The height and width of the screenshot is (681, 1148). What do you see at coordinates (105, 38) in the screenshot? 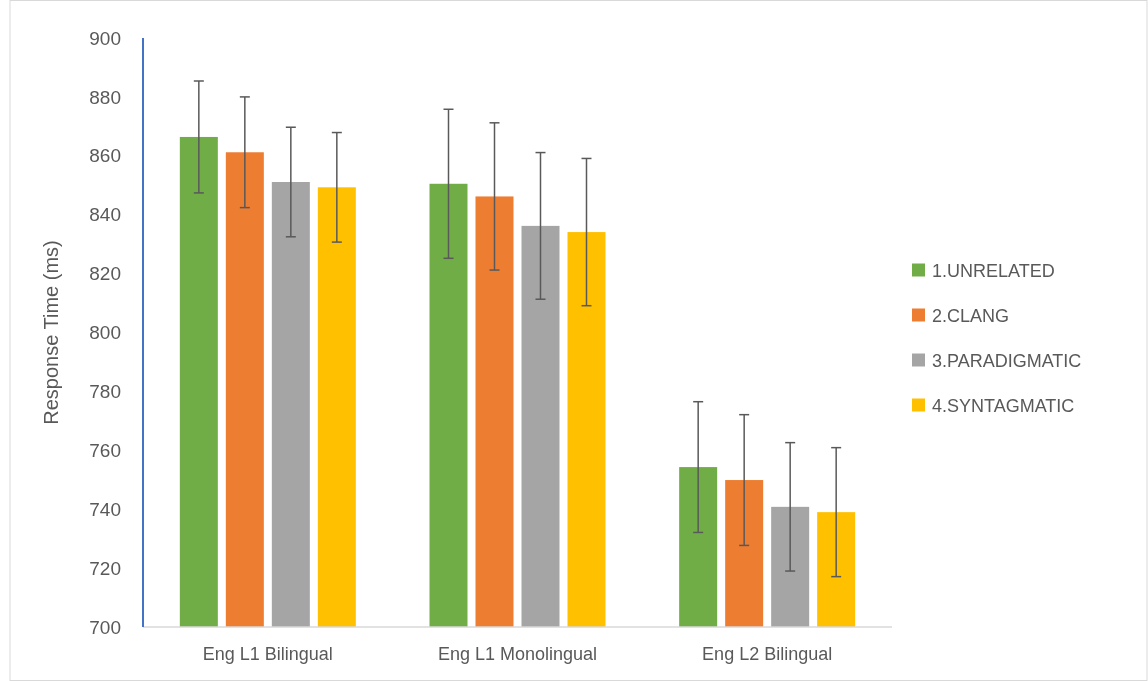
I see `y-tick-label: 900` at bounding box center [105, 38].